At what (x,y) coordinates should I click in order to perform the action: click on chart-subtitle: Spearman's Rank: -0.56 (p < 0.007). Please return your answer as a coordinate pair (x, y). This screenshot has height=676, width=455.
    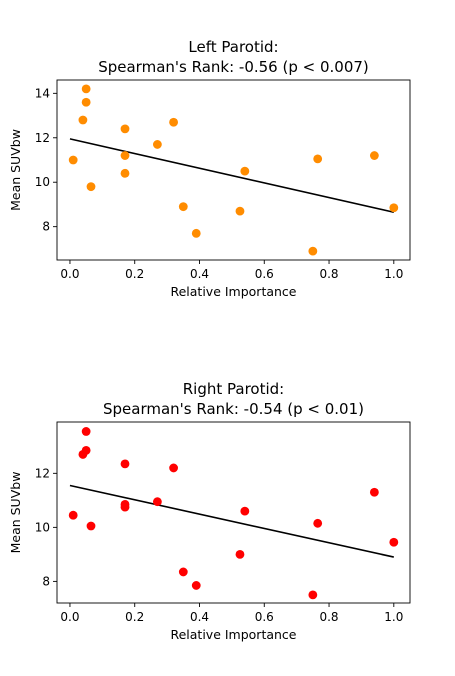
    Looking at the image, I should click on (233, 67).